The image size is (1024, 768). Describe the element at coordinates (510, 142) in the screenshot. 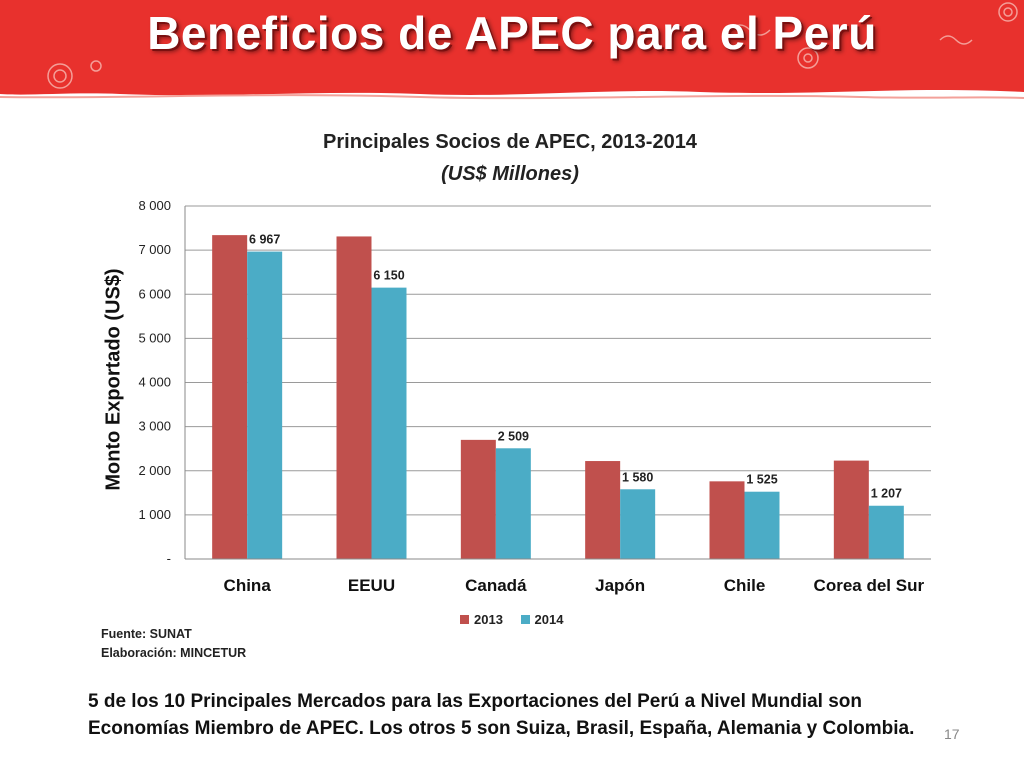

I see `chart-title-main: Principales Socios de APEC, 2013-2014` at that location.